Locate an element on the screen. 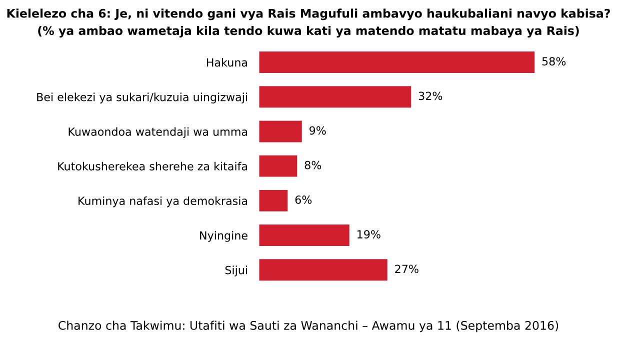 Image resolution: width=617 pixels, height=346 pixels. y-tick-label: Hakuna is located at coordinates (227, 62).